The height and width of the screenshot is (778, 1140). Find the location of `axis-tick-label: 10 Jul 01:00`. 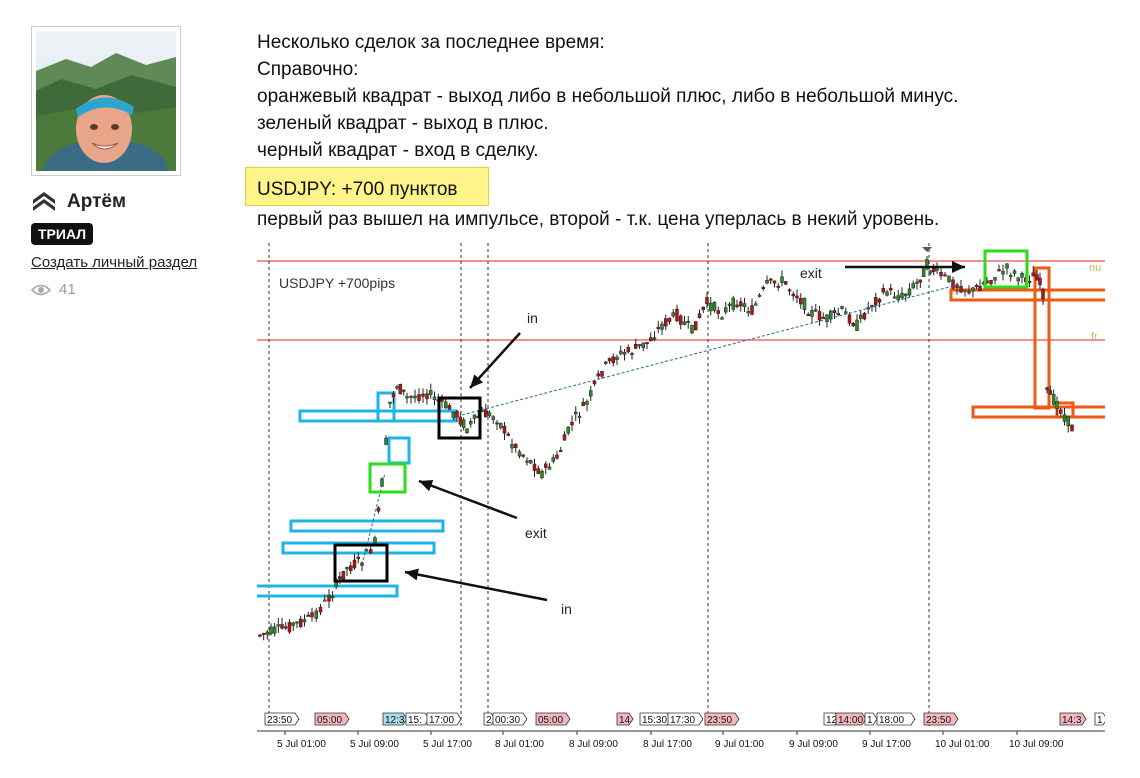

axis-tick-label: 10 Jul 01:00 is located at coordinates (962, 744).